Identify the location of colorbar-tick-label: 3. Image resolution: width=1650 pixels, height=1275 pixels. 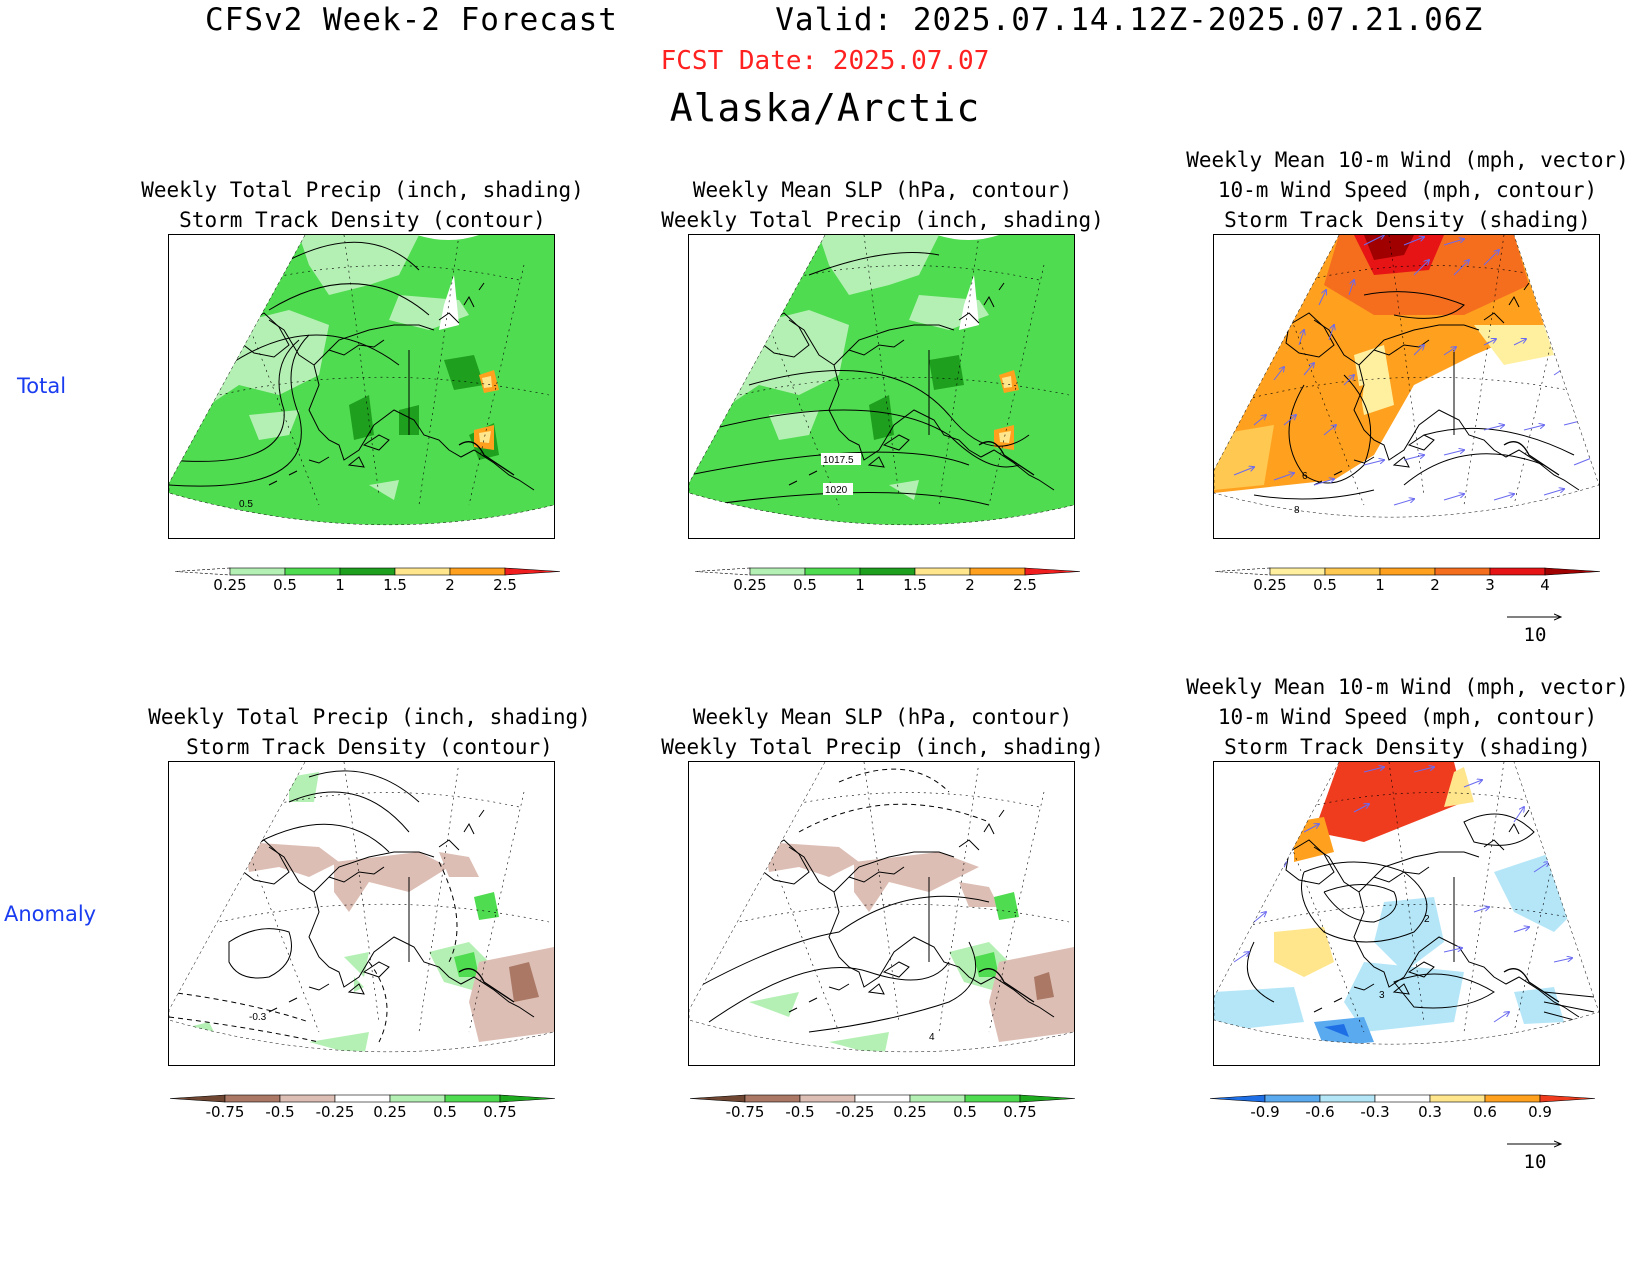
(1490, 585).